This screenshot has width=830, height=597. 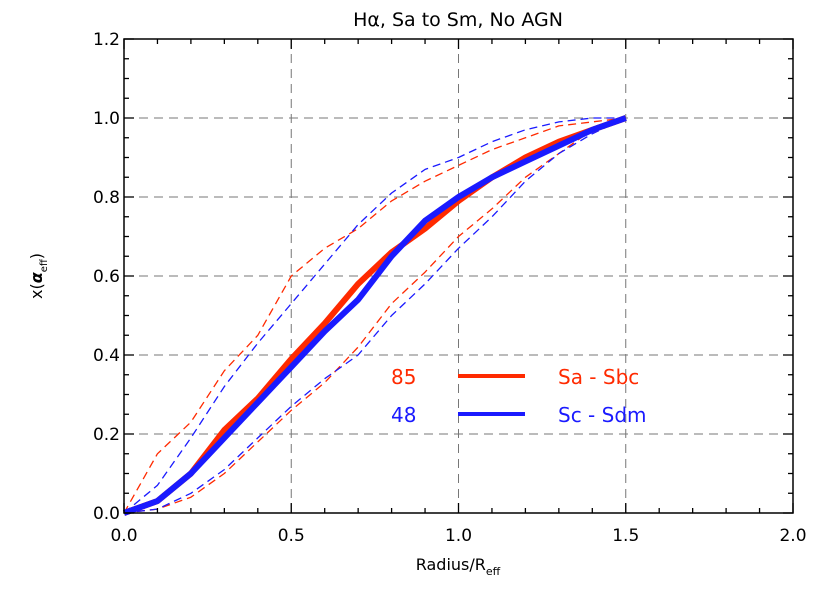 What do you see at coordinates (106, 514) in the screenshot?
I see `y-tick-label: 0.0` at bounding box center [106, 514].